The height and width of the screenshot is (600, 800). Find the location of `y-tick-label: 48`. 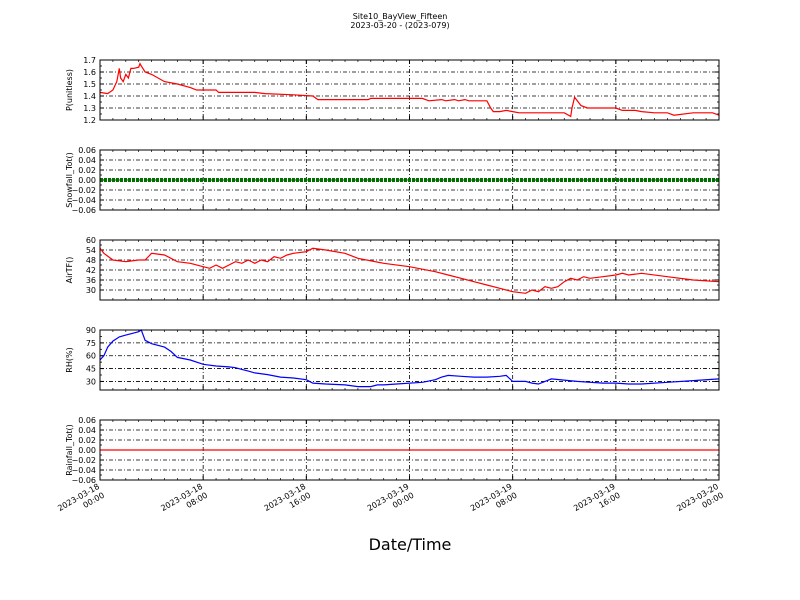

y-tick-label: 48 is located at coordinates (91, 260).